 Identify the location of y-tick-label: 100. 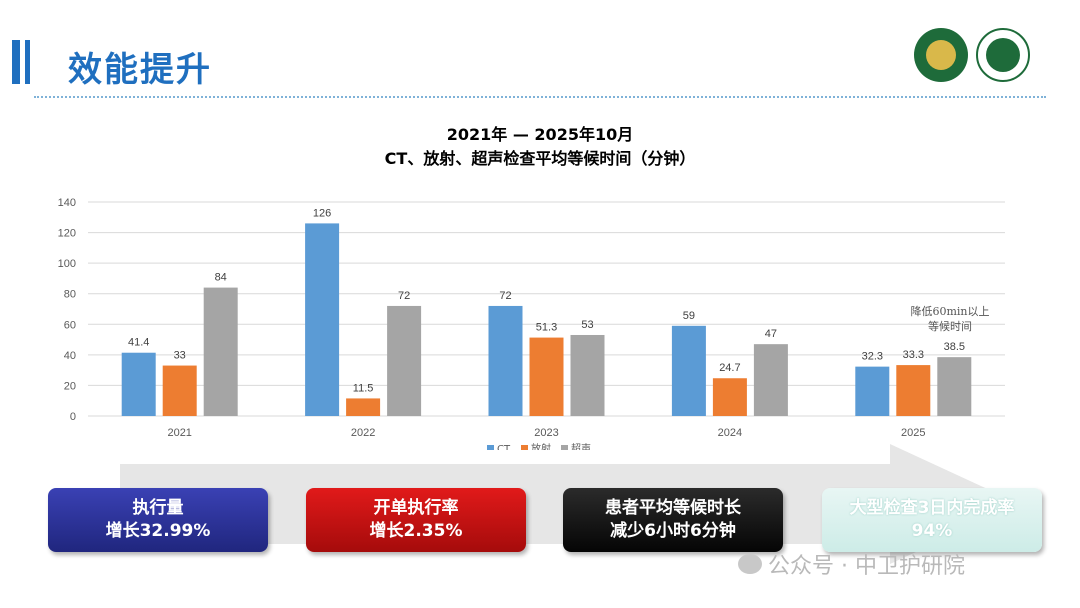
(67, 264).